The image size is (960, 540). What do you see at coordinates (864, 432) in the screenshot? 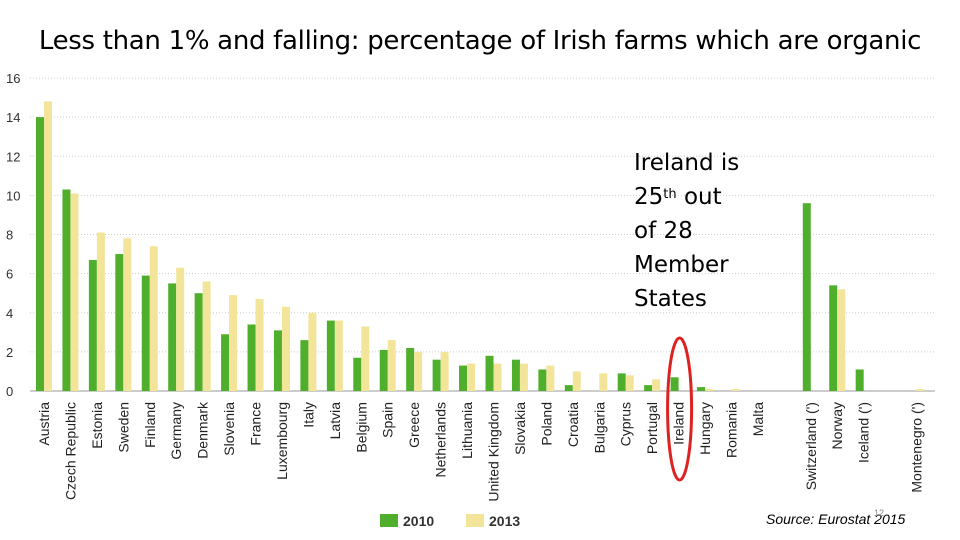
I see `x-tick-label: Iceland (')` at bounding box center [864, 432].